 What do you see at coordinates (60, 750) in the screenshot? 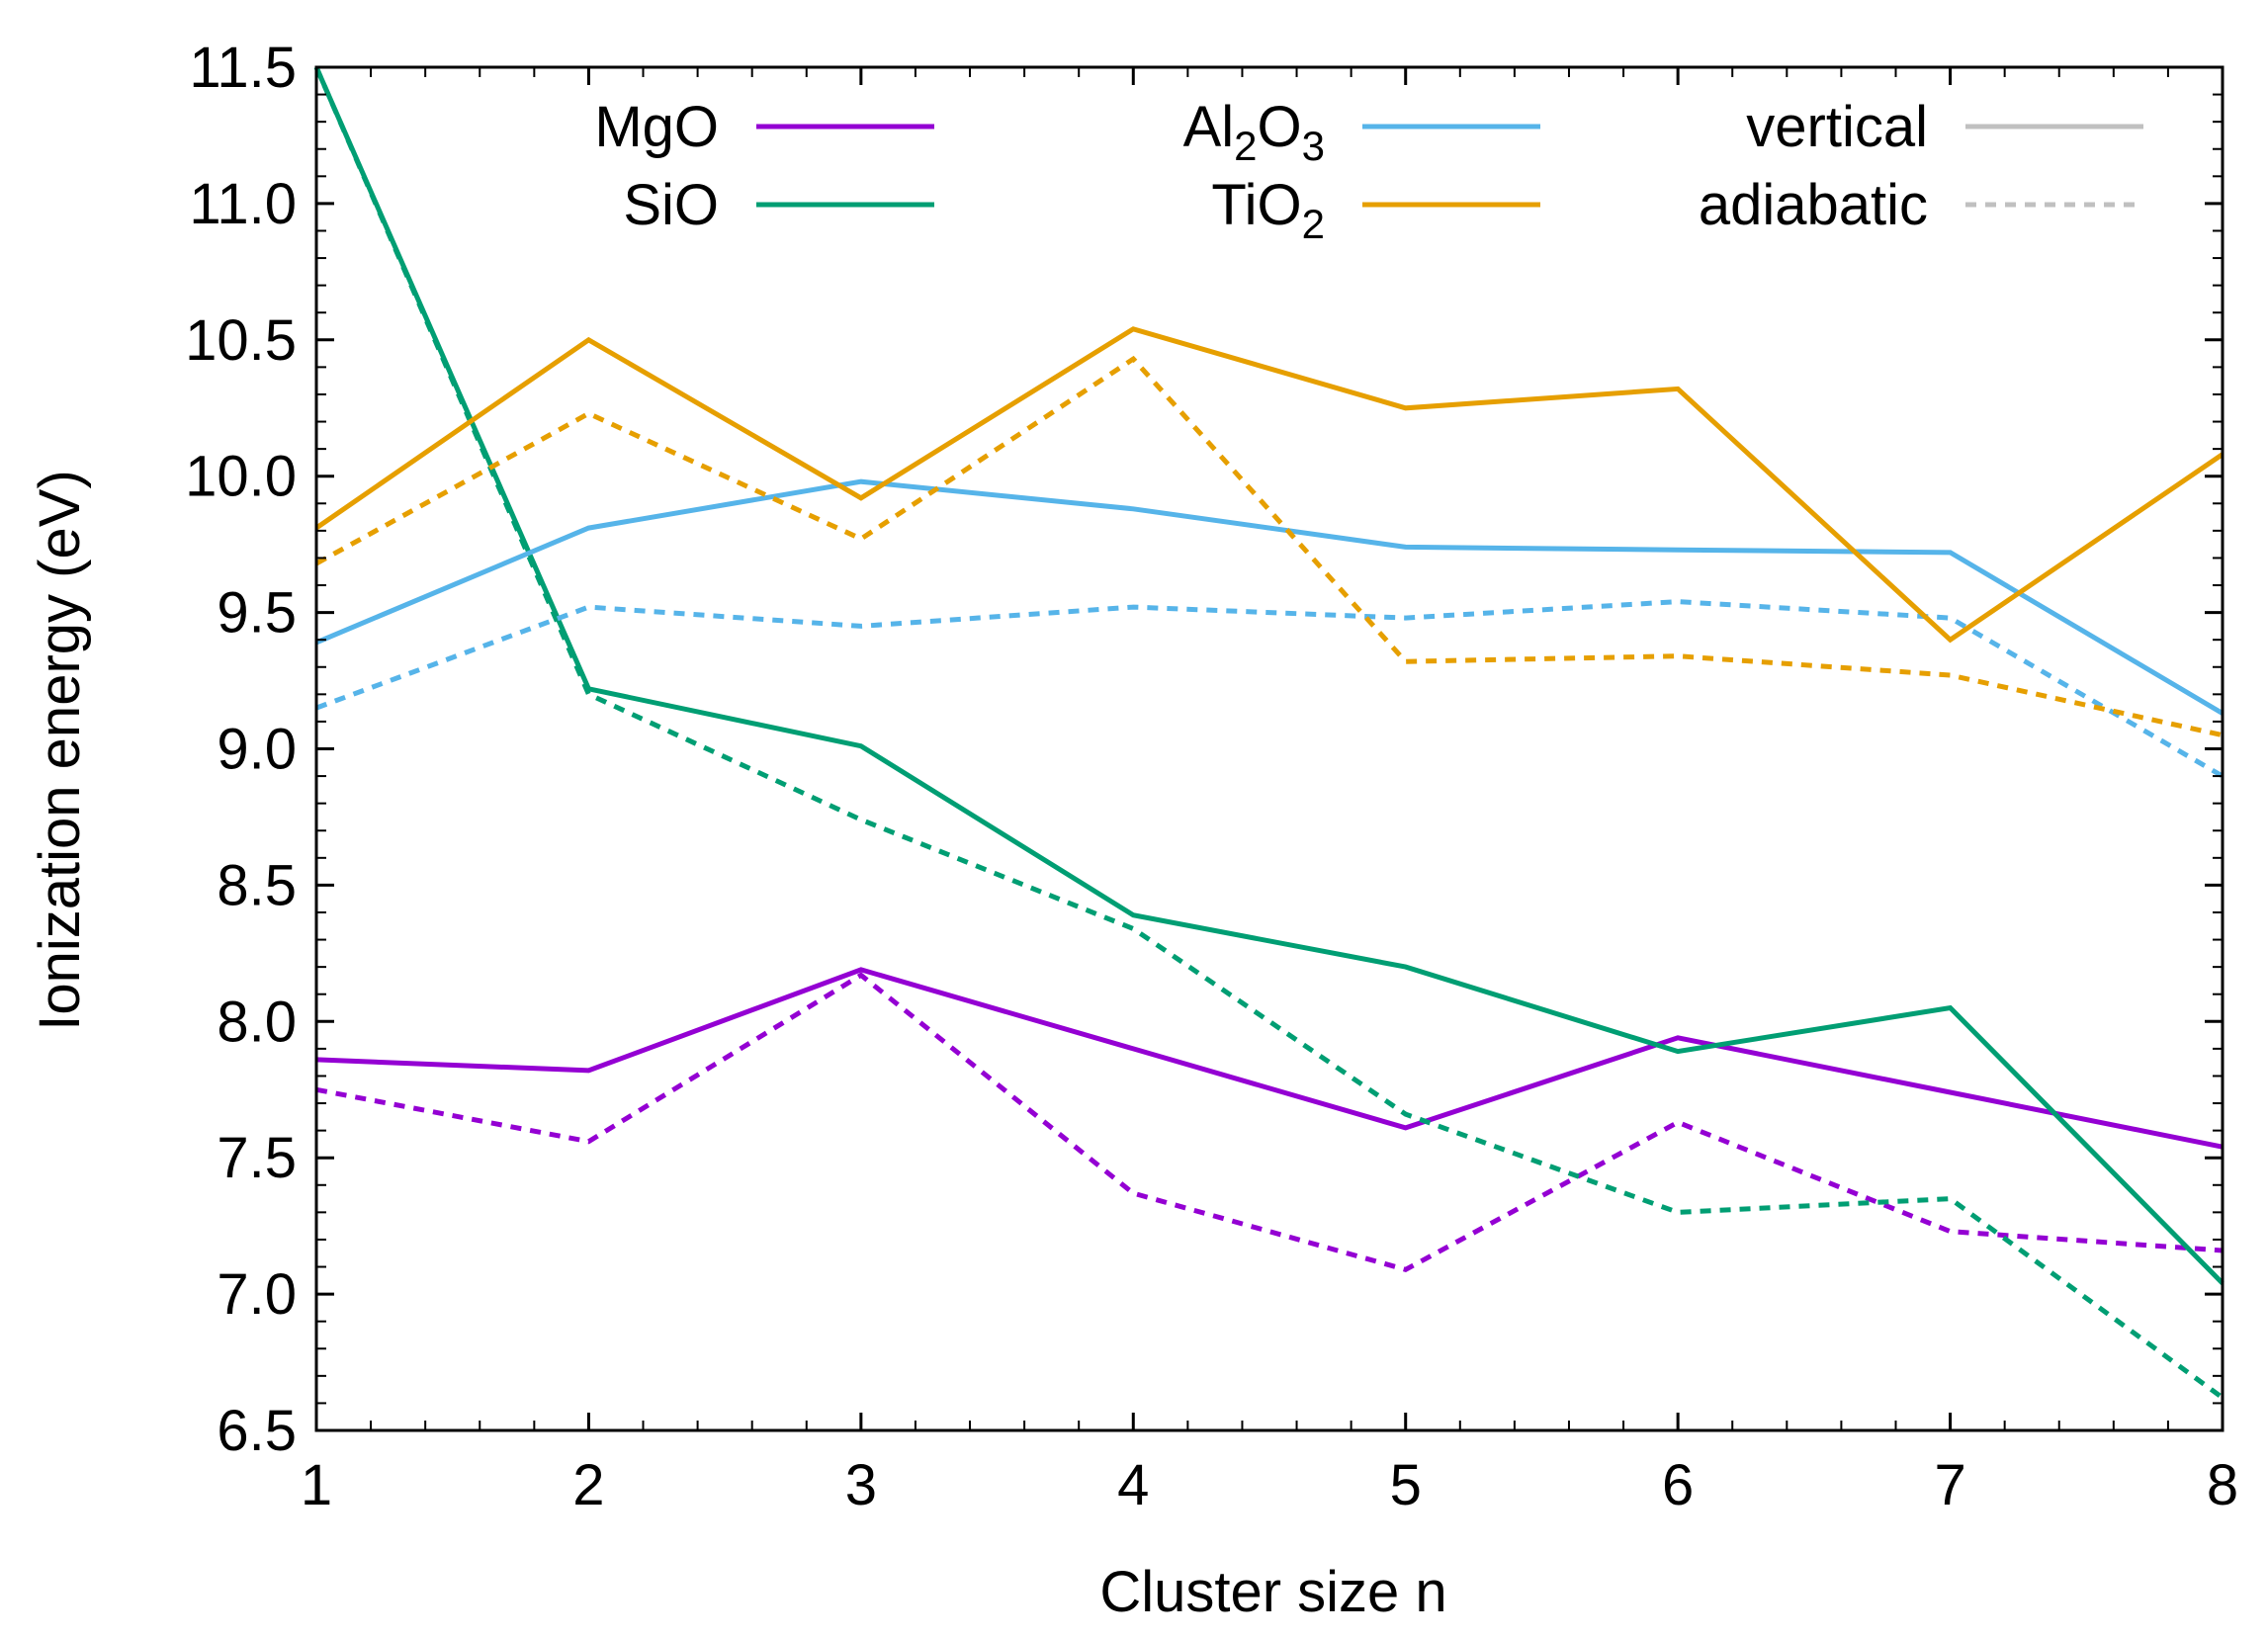
I see `y-axis-label: Ionization energy (eV)` at bounding box center [60, 750].